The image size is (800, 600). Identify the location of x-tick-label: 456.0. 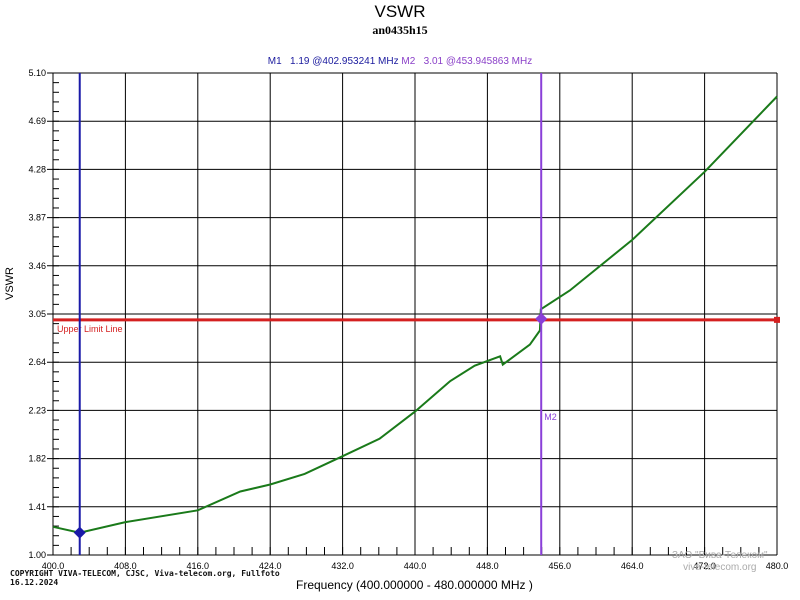
(560, 566).